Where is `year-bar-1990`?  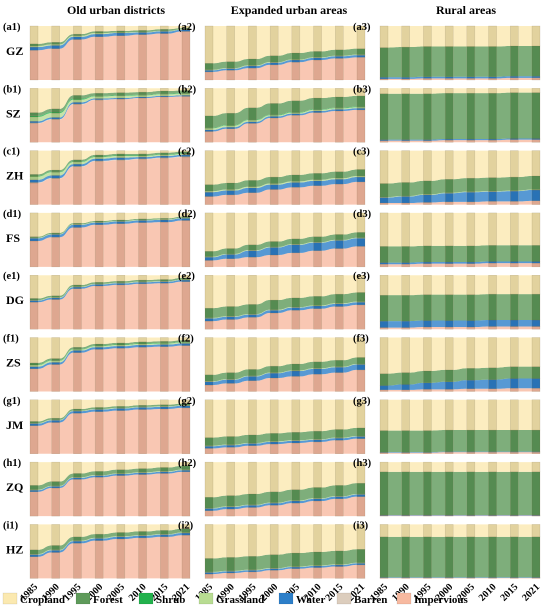
year-bar-1990 is located at coordinates (55, 177).